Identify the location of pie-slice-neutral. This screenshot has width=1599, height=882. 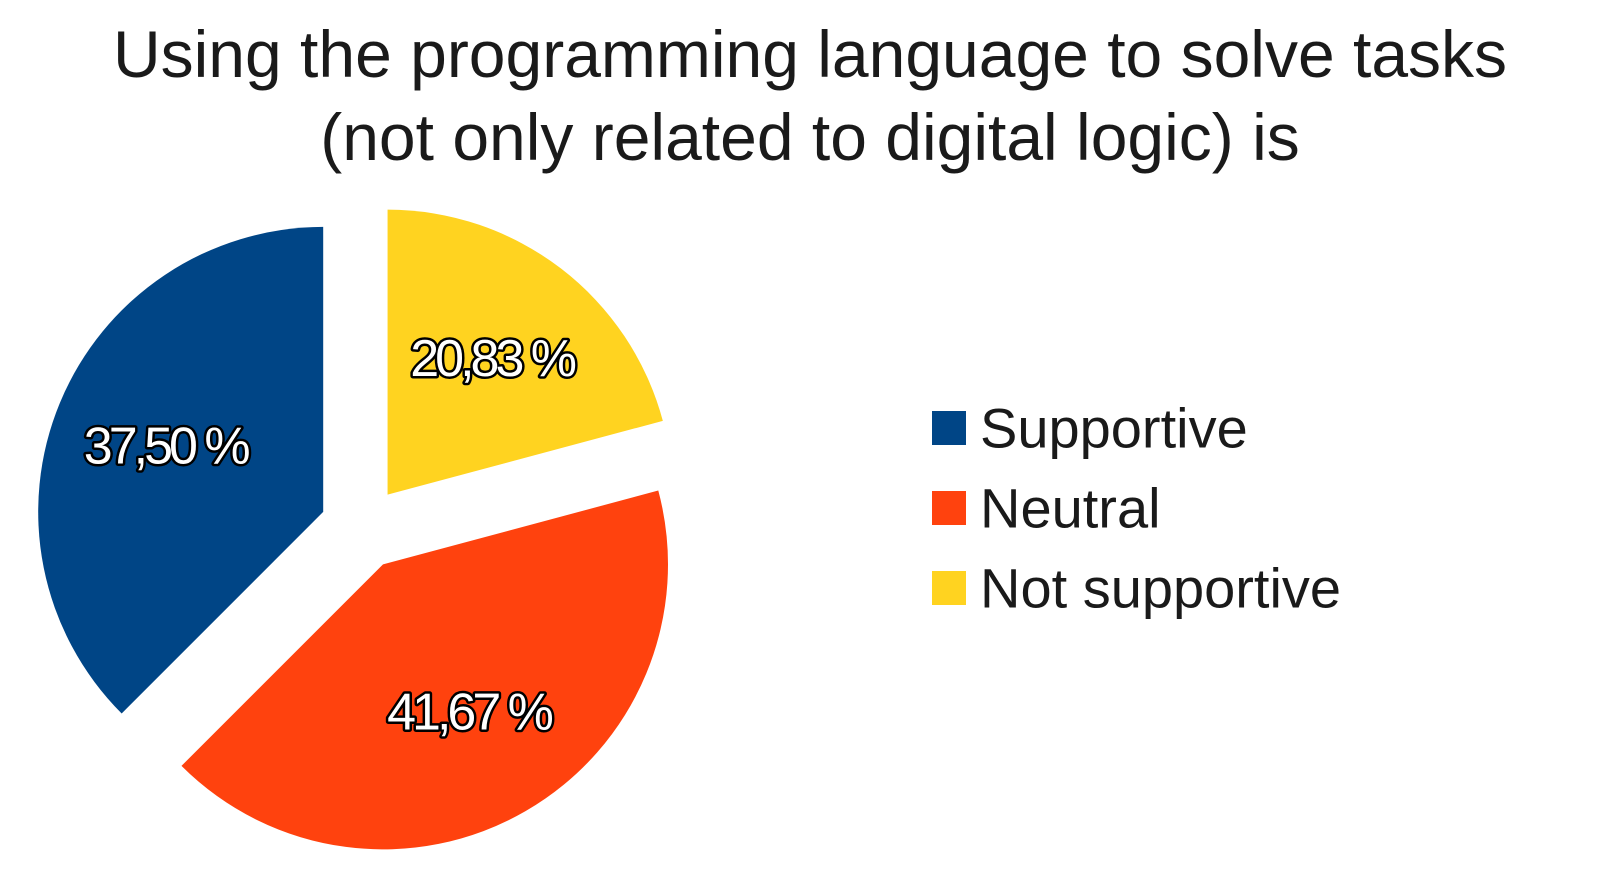
(425, 670).